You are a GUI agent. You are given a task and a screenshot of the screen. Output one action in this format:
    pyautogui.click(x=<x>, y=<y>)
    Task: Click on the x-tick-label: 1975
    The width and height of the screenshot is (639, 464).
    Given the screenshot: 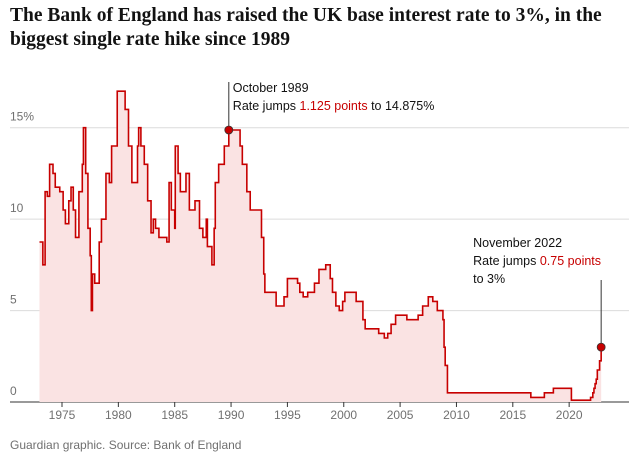 What is the action you would take?
    pyautogui.click(x=62, y=415)
    